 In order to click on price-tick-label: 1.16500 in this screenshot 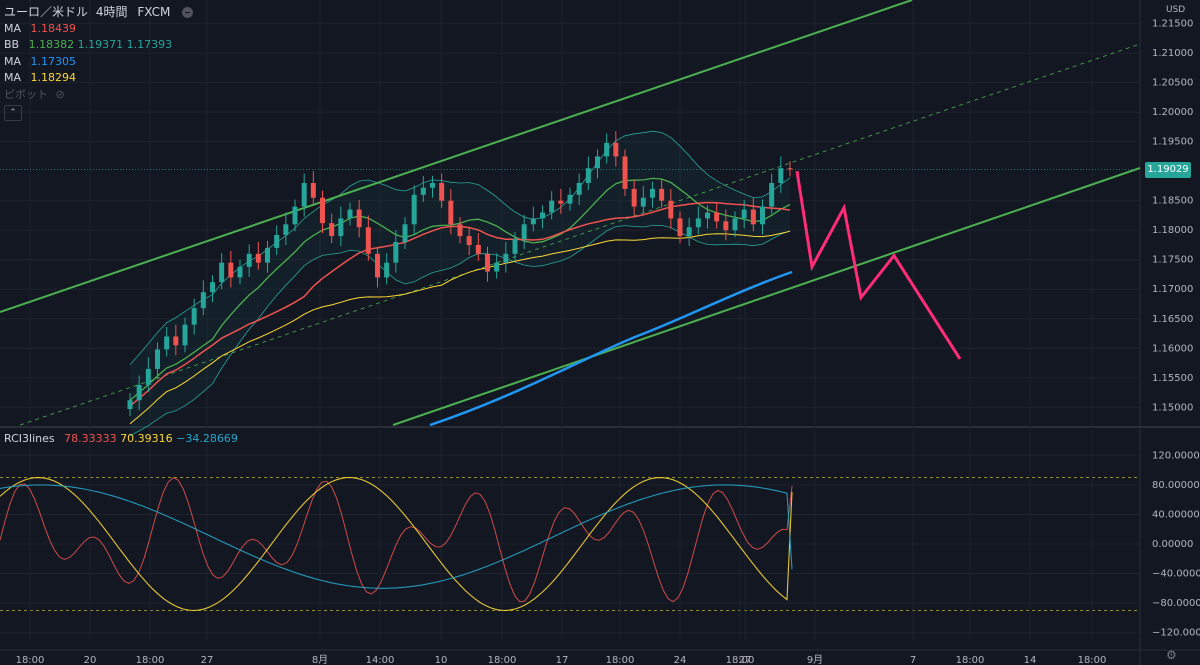, I will do `click(1172, 319)`.